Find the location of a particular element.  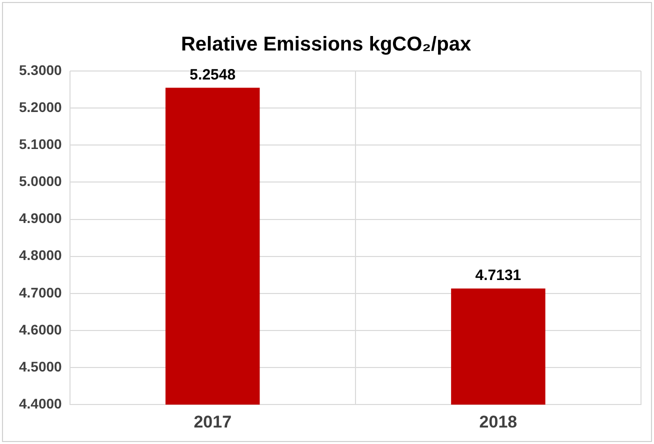

chart-title: Relative Emissions kgCO₂/pax is located at coordinates (326, 45).